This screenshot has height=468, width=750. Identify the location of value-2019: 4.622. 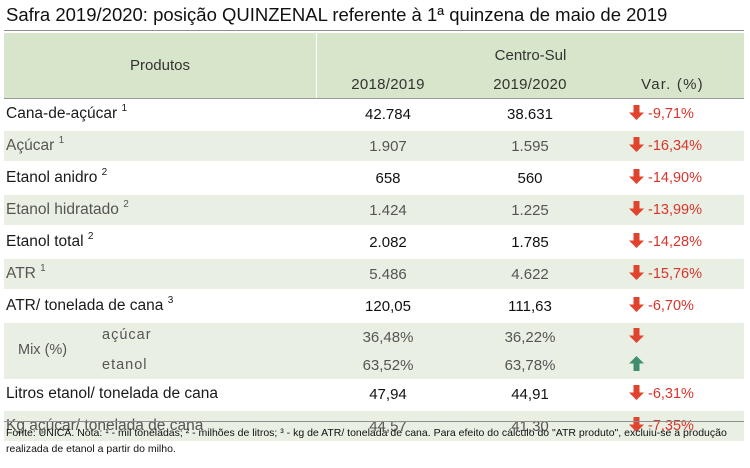
(530, 275).